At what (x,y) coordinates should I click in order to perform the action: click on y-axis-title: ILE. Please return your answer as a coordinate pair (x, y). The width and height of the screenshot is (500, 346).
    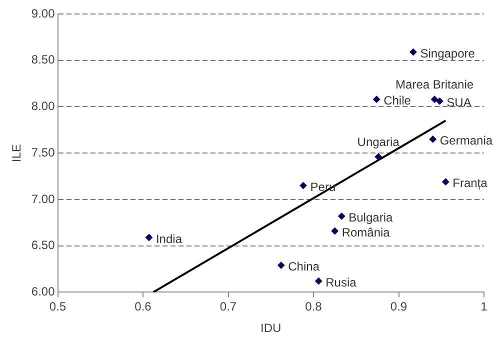
    Looking at the image, I should click on (17, 153).